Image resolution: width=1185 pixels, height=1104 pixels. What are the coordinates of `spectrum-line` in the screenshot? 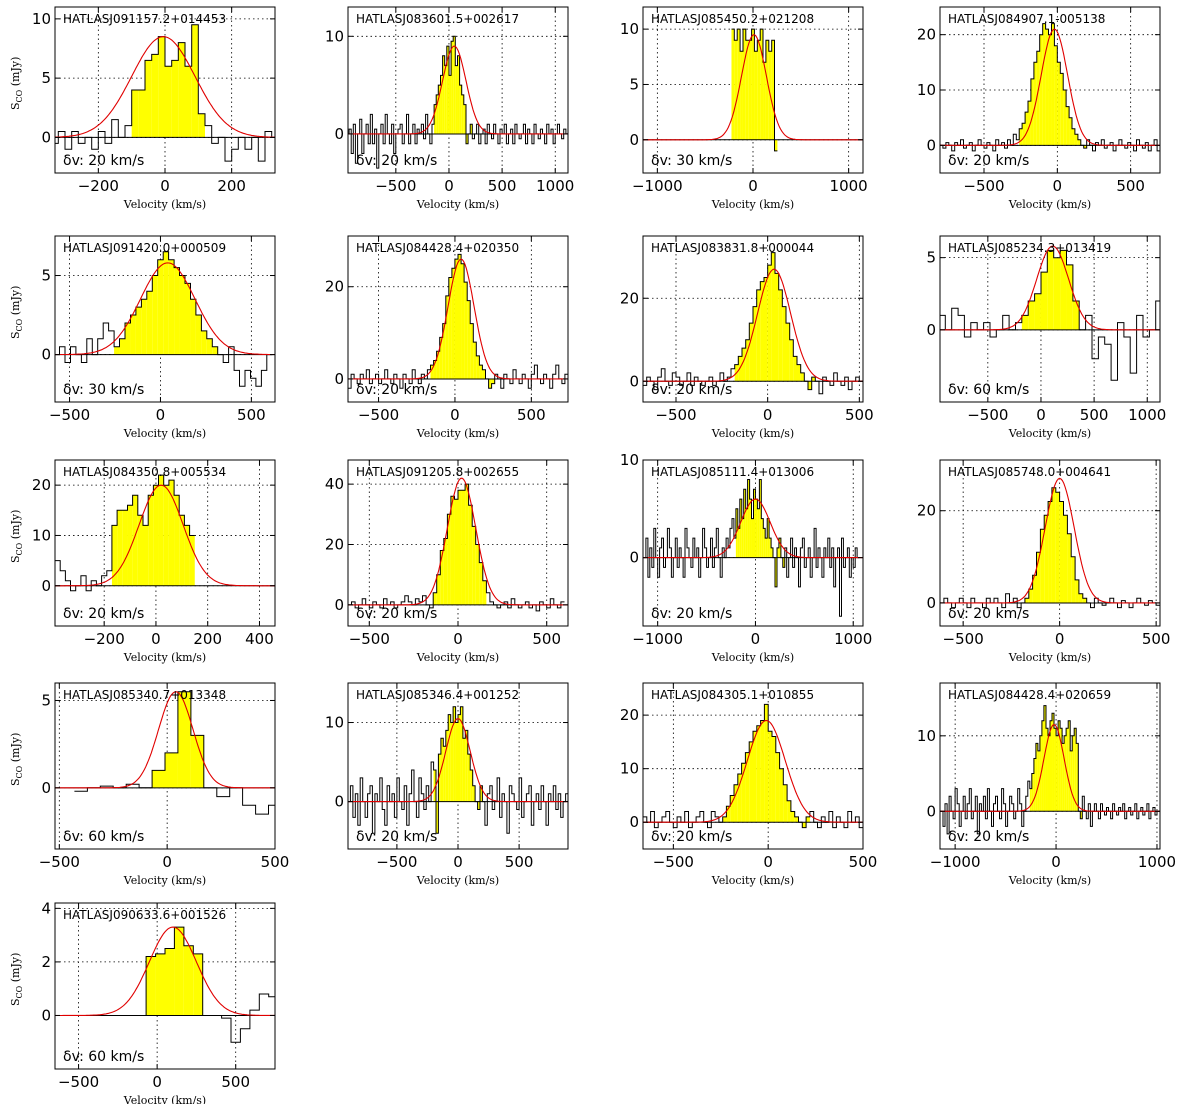 It's located at (753, 323).